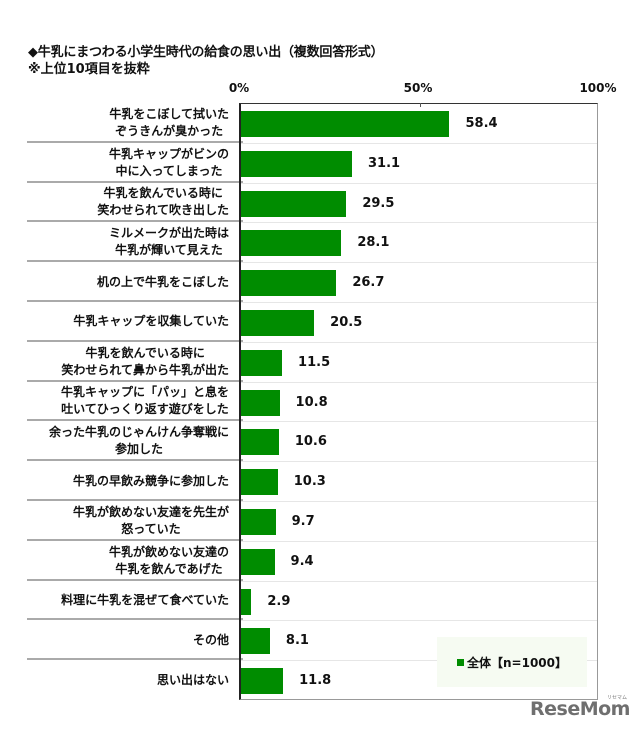 Image resolution: width=640 pixels, height=729 pixels. Describe the element at coordinates (373, 243) in the screenshot. I see `bar-value-label: 28.1` at that location.